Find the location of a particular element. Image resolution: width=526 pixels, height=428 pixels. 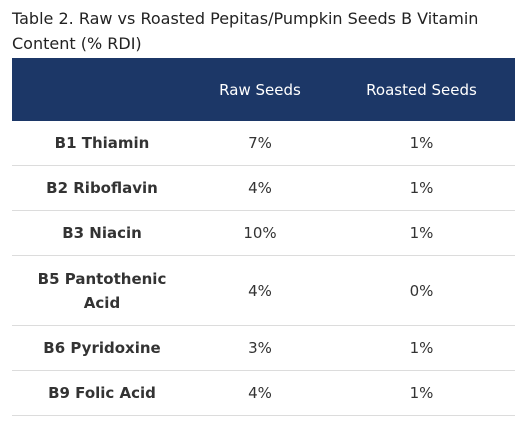

row-label: B1 Thiamin is located at coordinates (102, 143).